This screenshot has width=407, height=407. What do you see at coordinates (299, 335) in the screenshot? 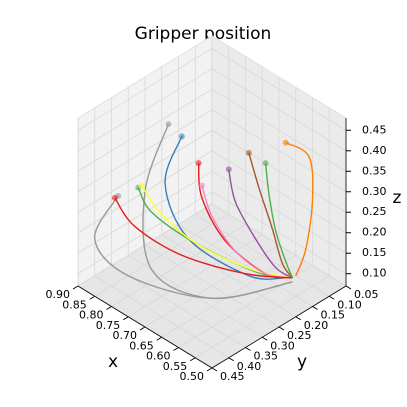
I see `y-tick-label: 0.25` at bounding box center [299, 335].